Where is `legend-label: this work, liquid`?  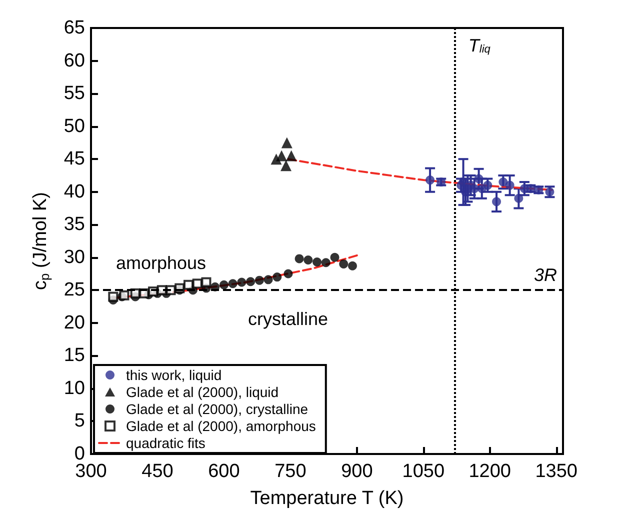
legend-label: this work, liquid is located at coordinates (174, 375).